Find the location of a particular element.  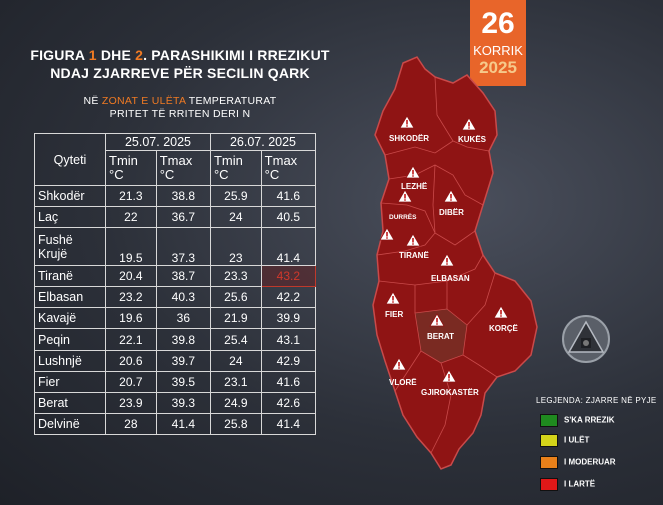

city-cell: Lushnjë is located at coordinates (70, 360).